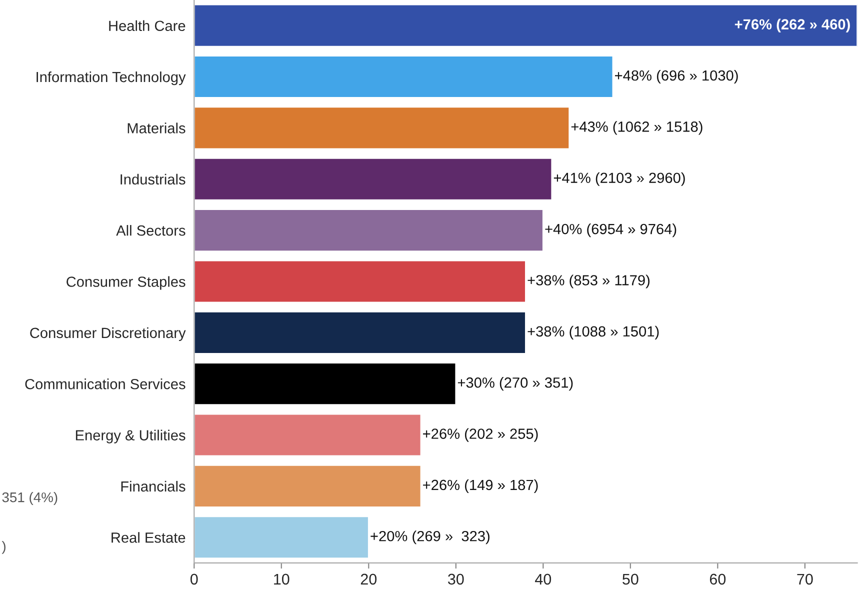 This screenshot has width=859, height=597. Describe the element at coordinates (619, 179) in the screenshot. I see `data-label: +41% (2103 » 2960)` at that location.